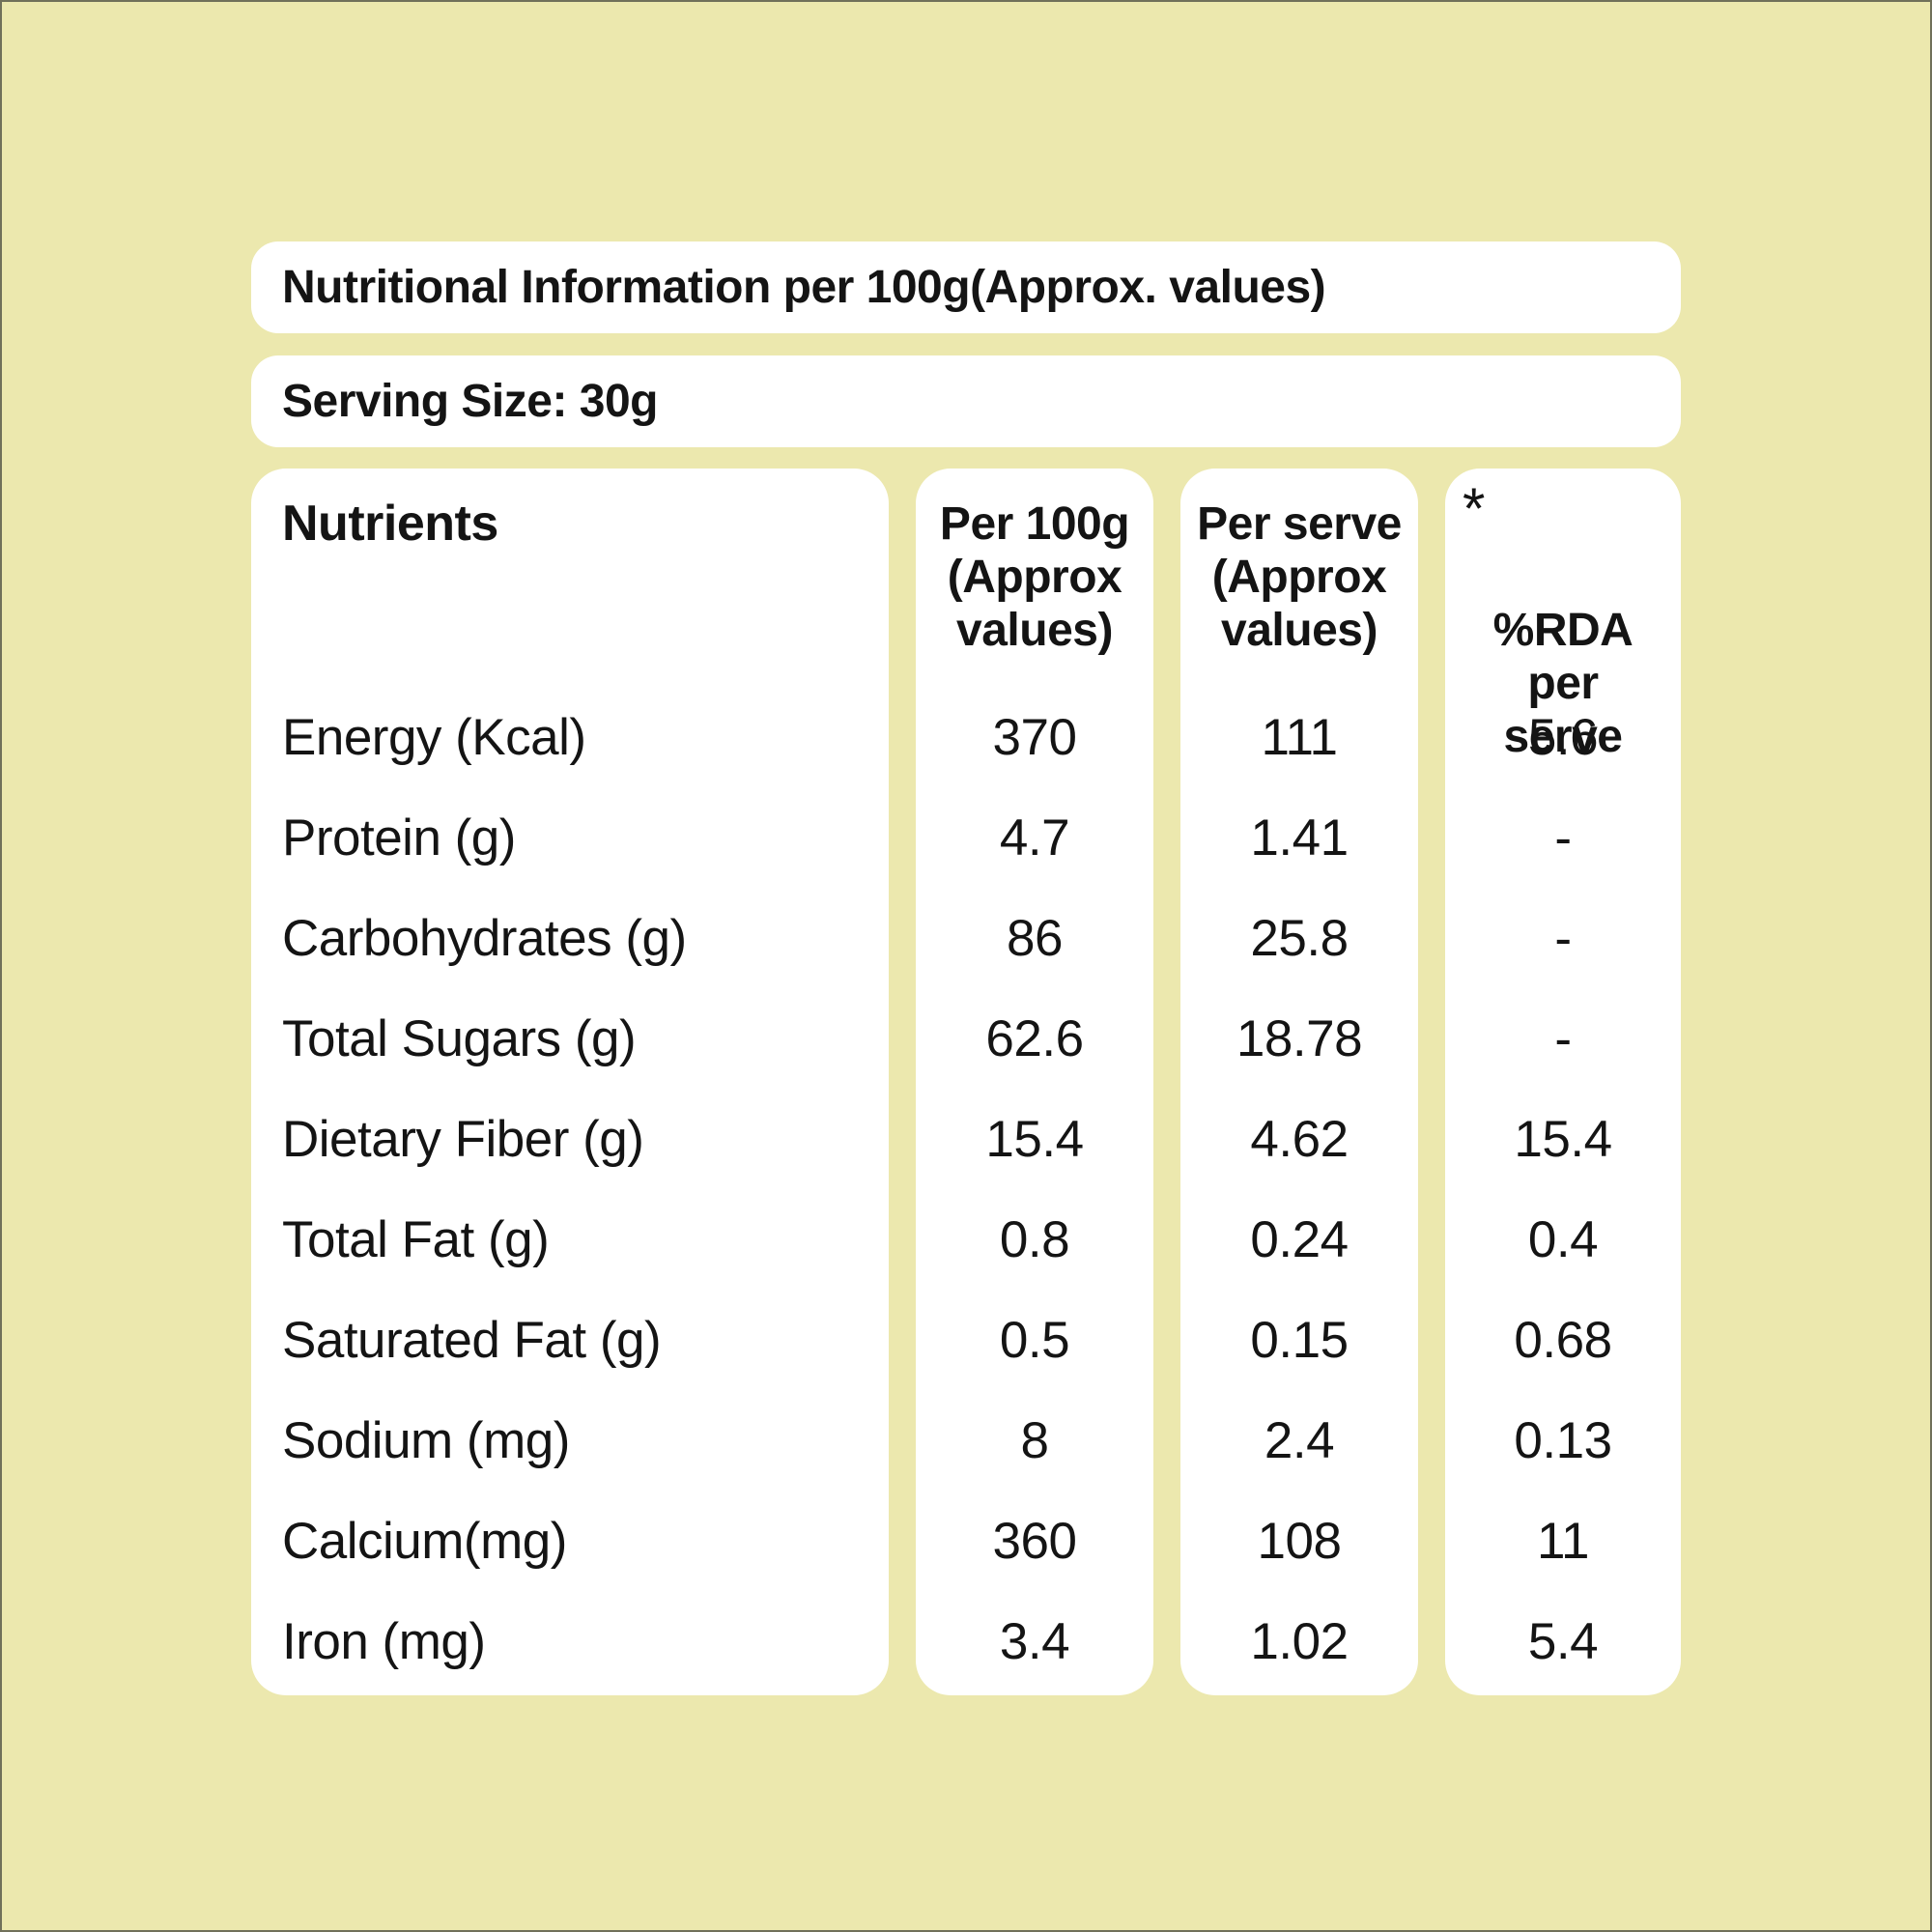  I want to click on per-serve-value: 111, so click(1299, 737).